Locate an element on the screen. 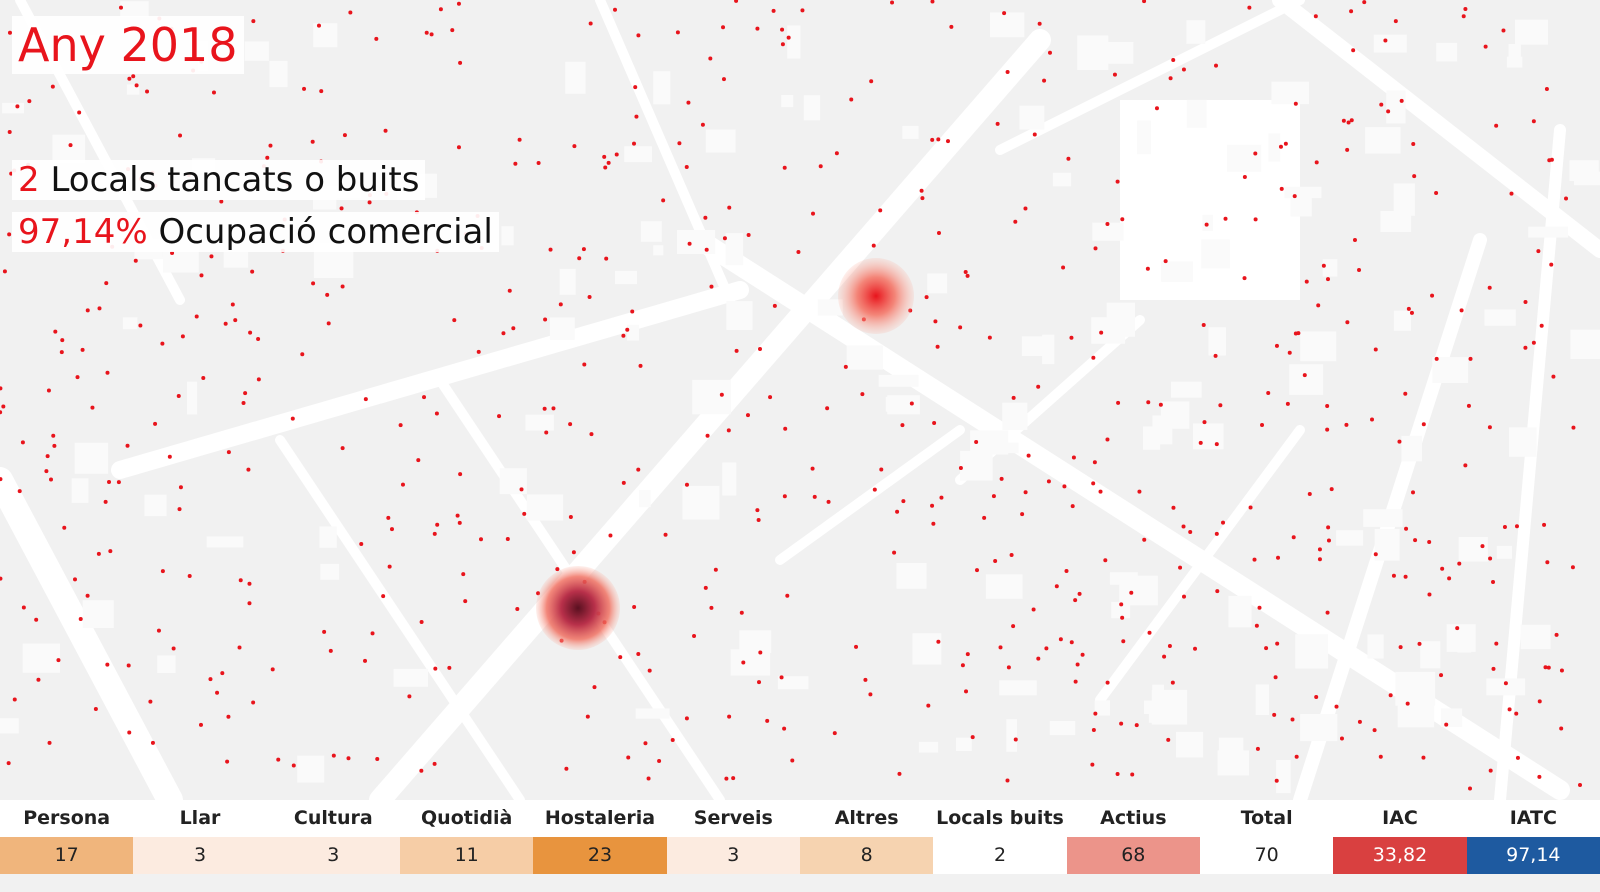  table-cell: 68 is located at coordinates (1133, 855).